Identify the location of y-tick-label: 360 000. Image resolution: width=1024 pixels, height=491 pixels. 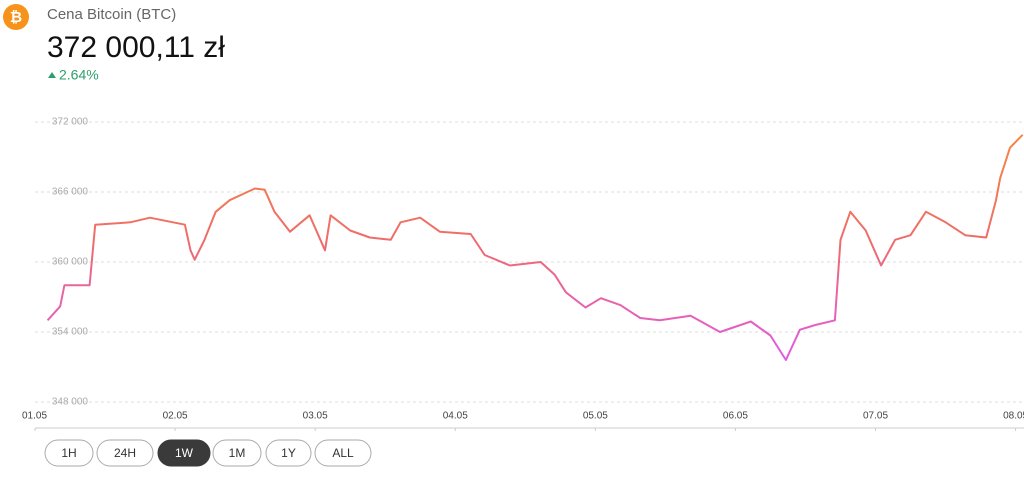
(70, 262).